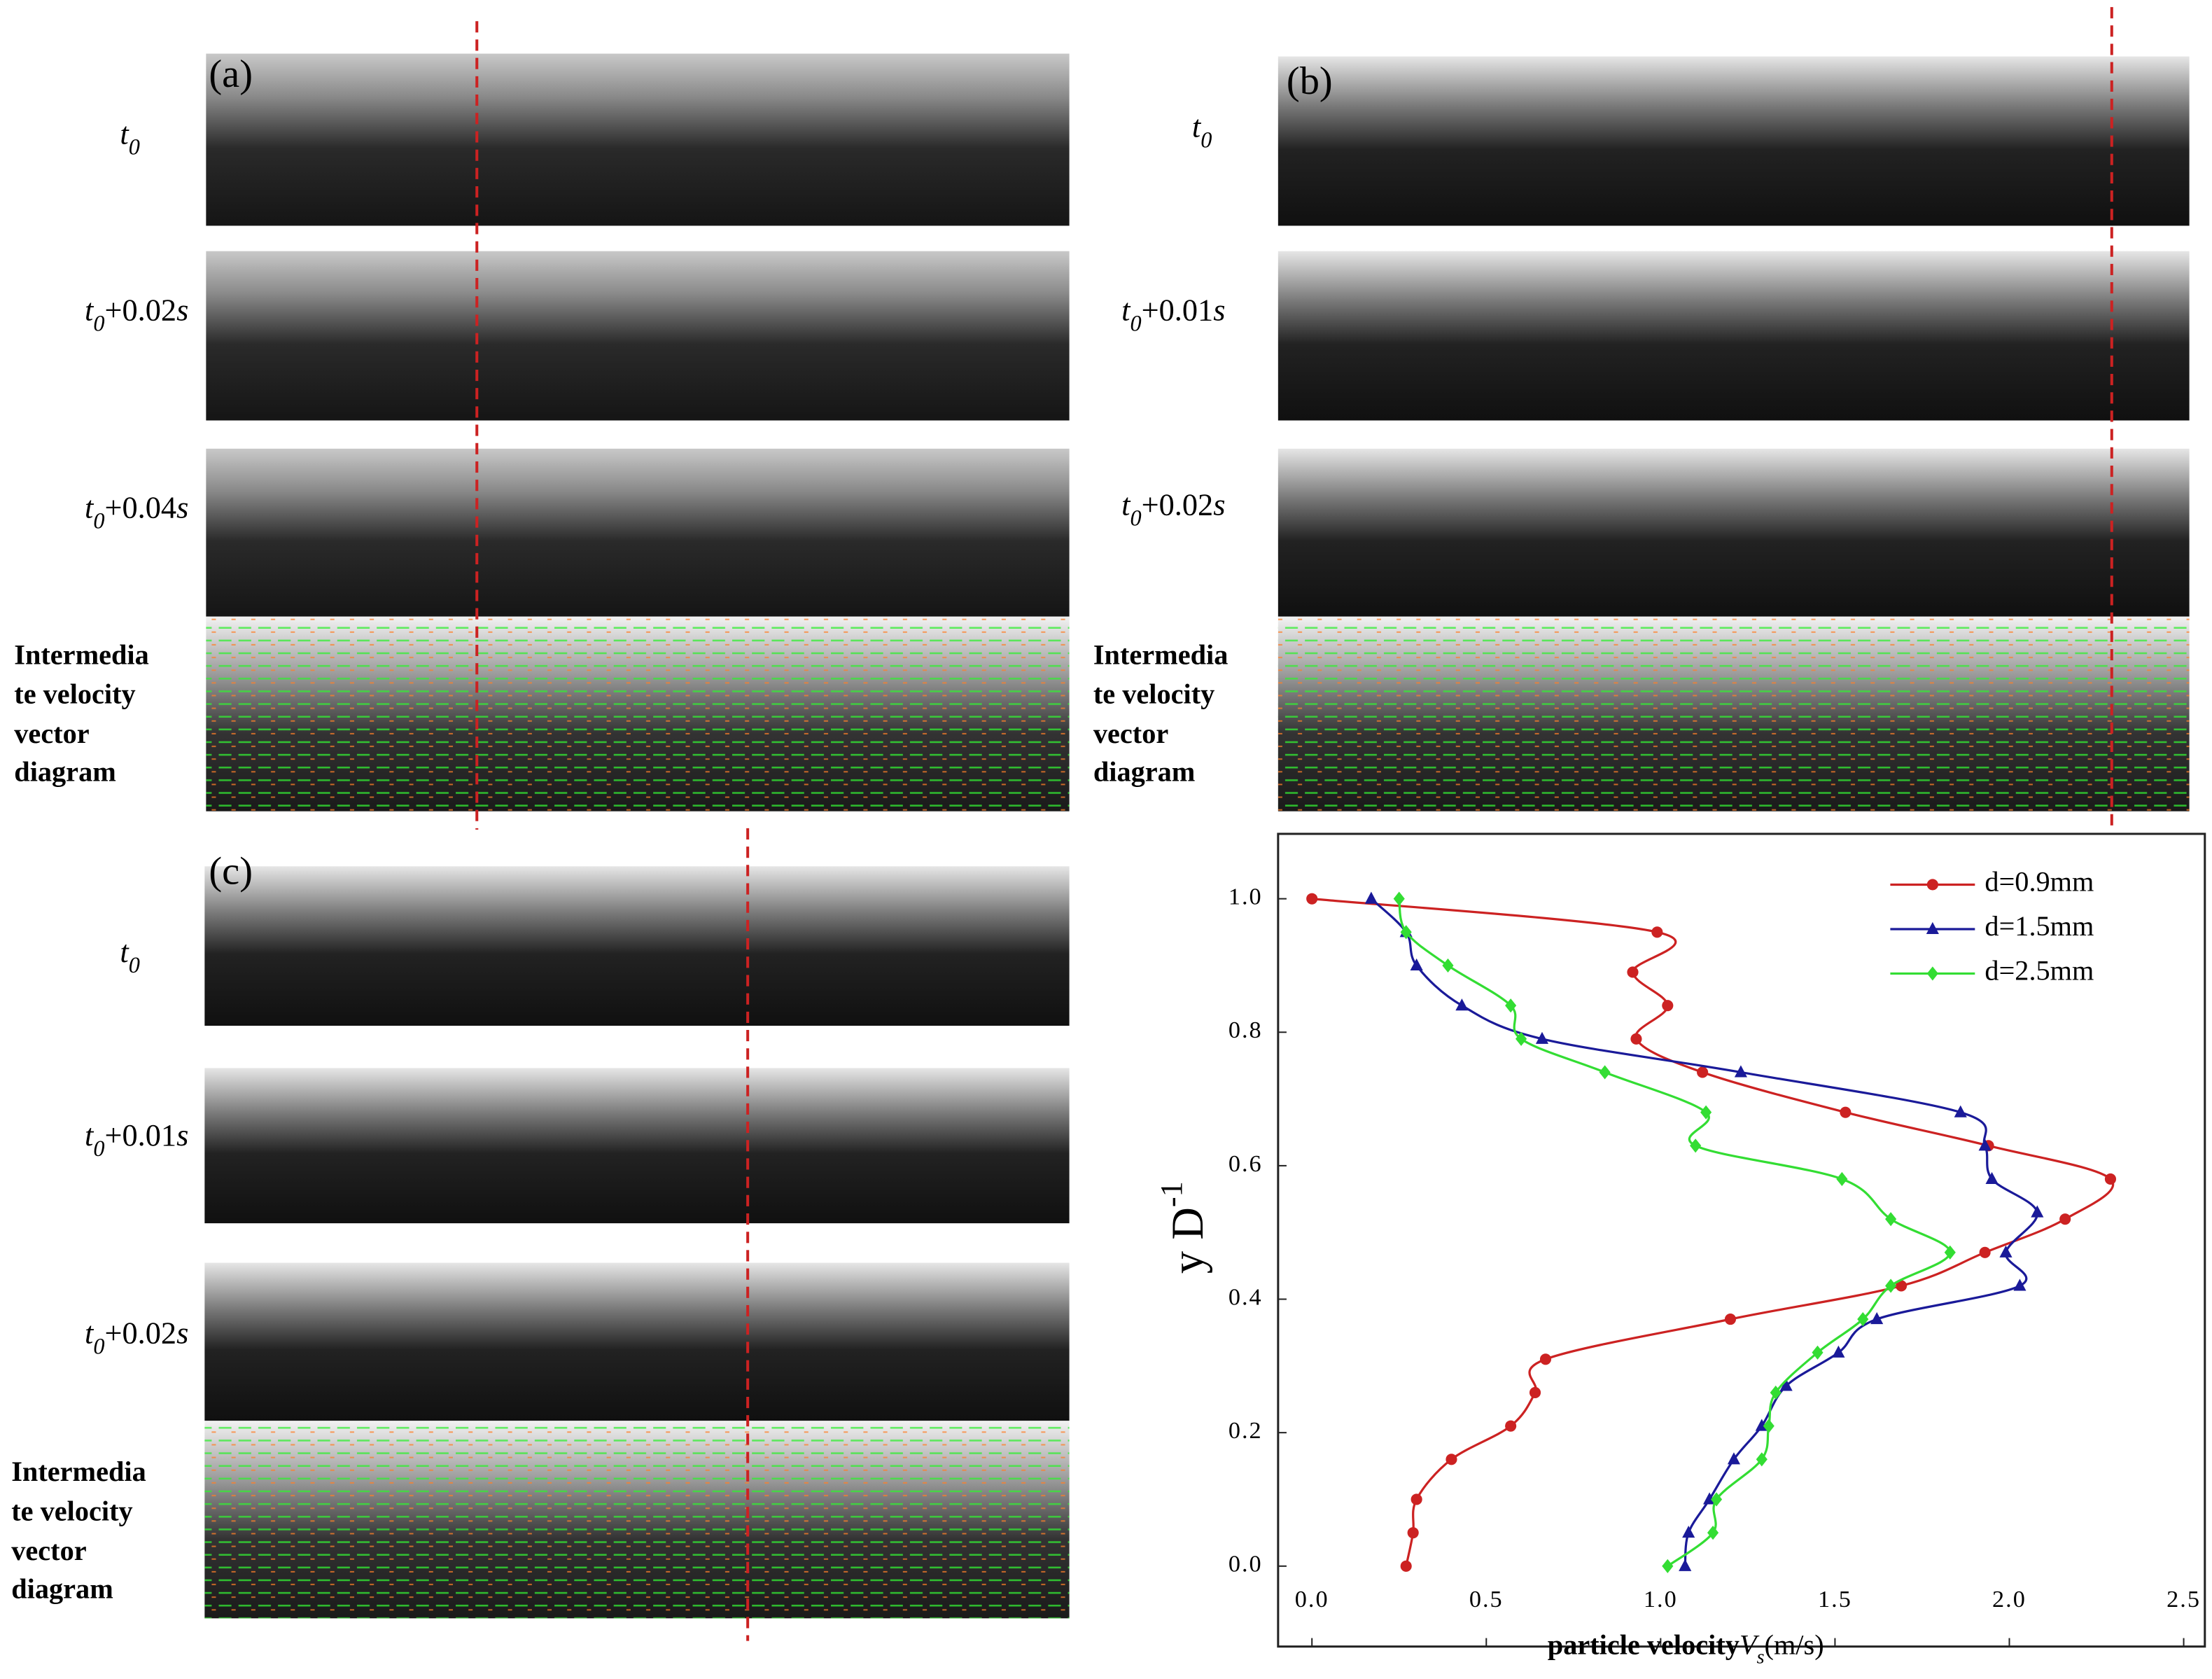 The height and width of the screenshot is (1679, 2212). I want to click on x-axis-label-part: V, so click(1750, 1645).